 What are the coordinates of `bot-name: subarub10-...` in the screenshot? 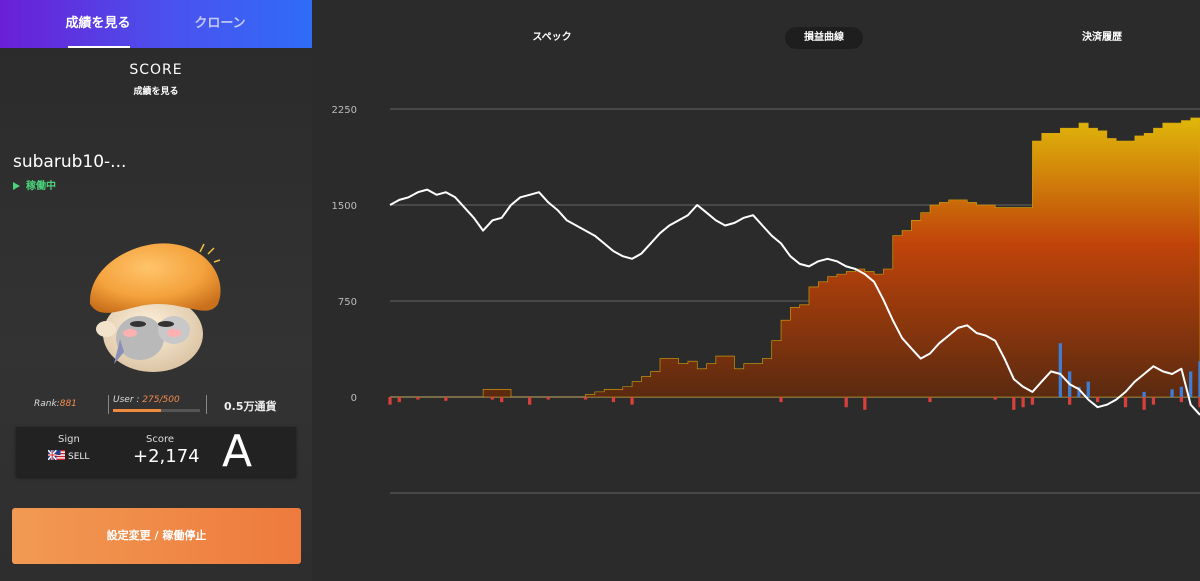 It's located at (70, 162).